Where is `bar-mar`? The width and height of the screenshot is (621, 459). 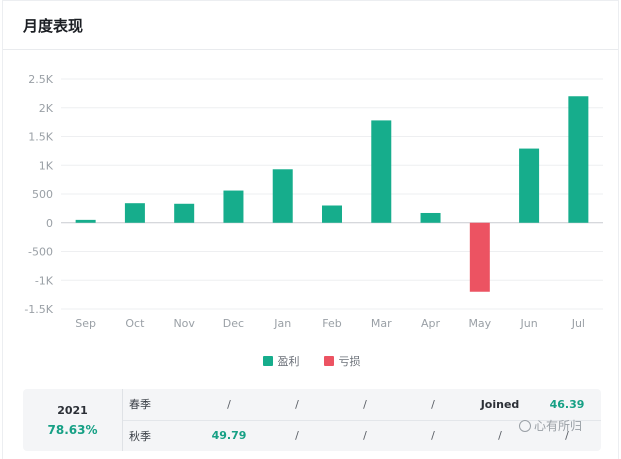
bar-mar is located at coordinates (381, 171).